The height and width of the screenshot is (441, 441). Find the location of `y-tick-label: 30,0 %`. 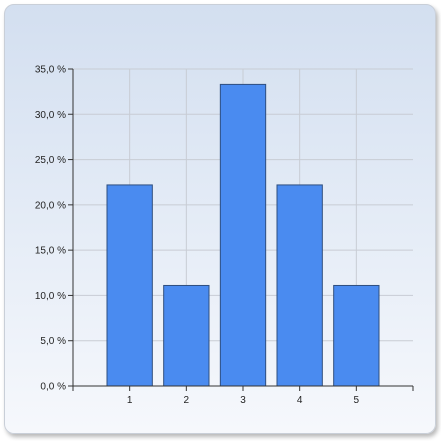

y-tick-label: 30,0 % is located at coordinates (50, 115).